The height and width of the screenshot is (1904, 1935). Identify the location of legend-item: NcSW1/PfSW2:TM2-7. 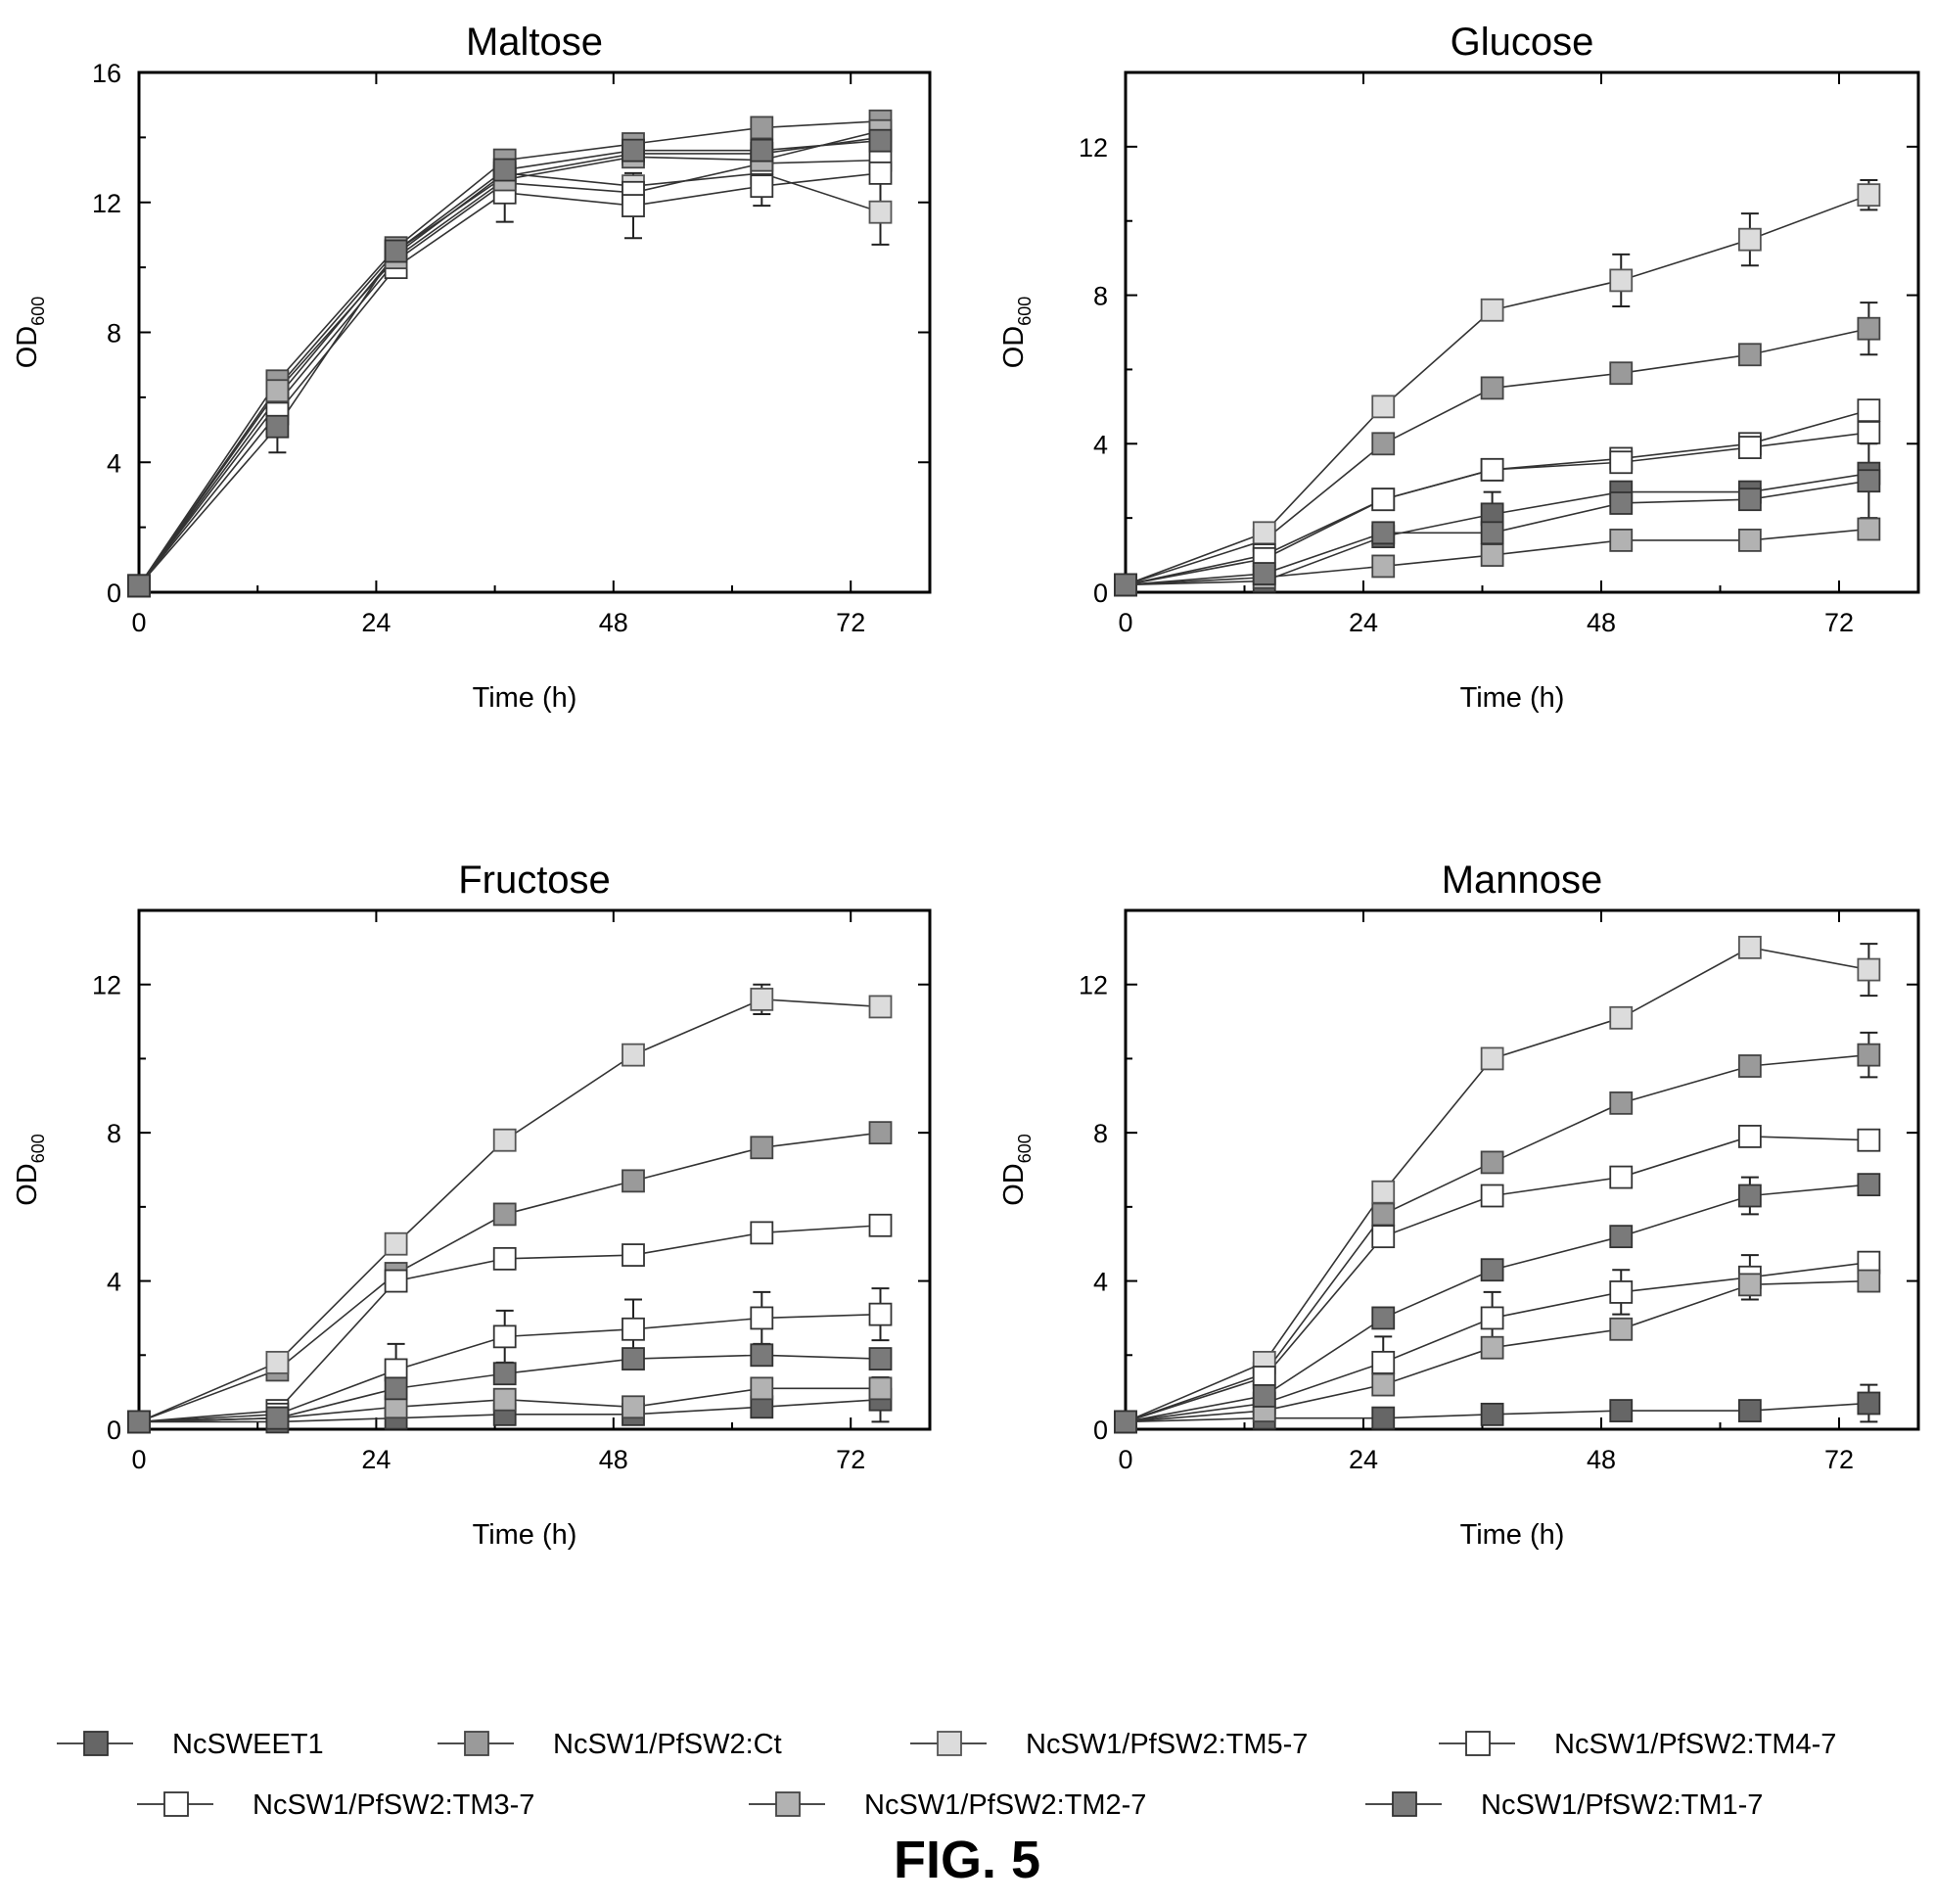
(948, 1805).